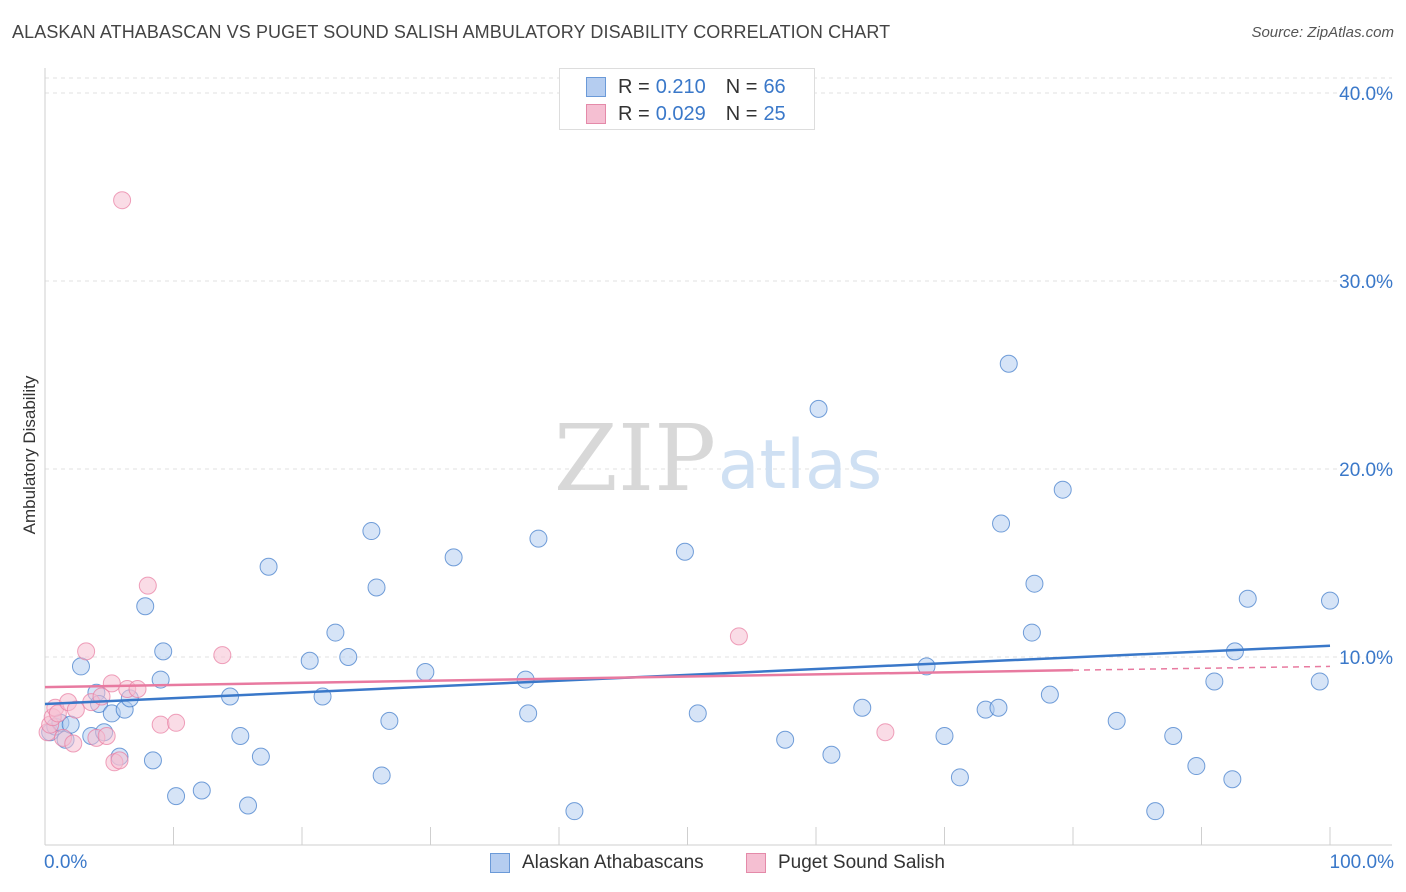 This screenshot has width=1406, height=892. I want to click on y-tick-label-40: 40.0%, so click(1366, 94).